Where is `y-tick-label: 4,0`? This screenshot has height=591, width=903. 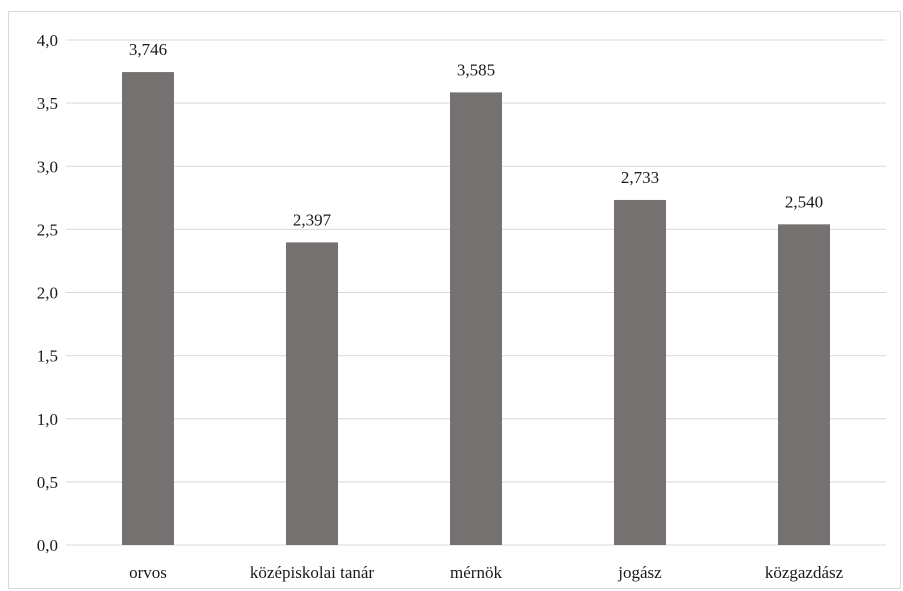 y-tick-label: 4,0 is located at coordinates (47, 40).